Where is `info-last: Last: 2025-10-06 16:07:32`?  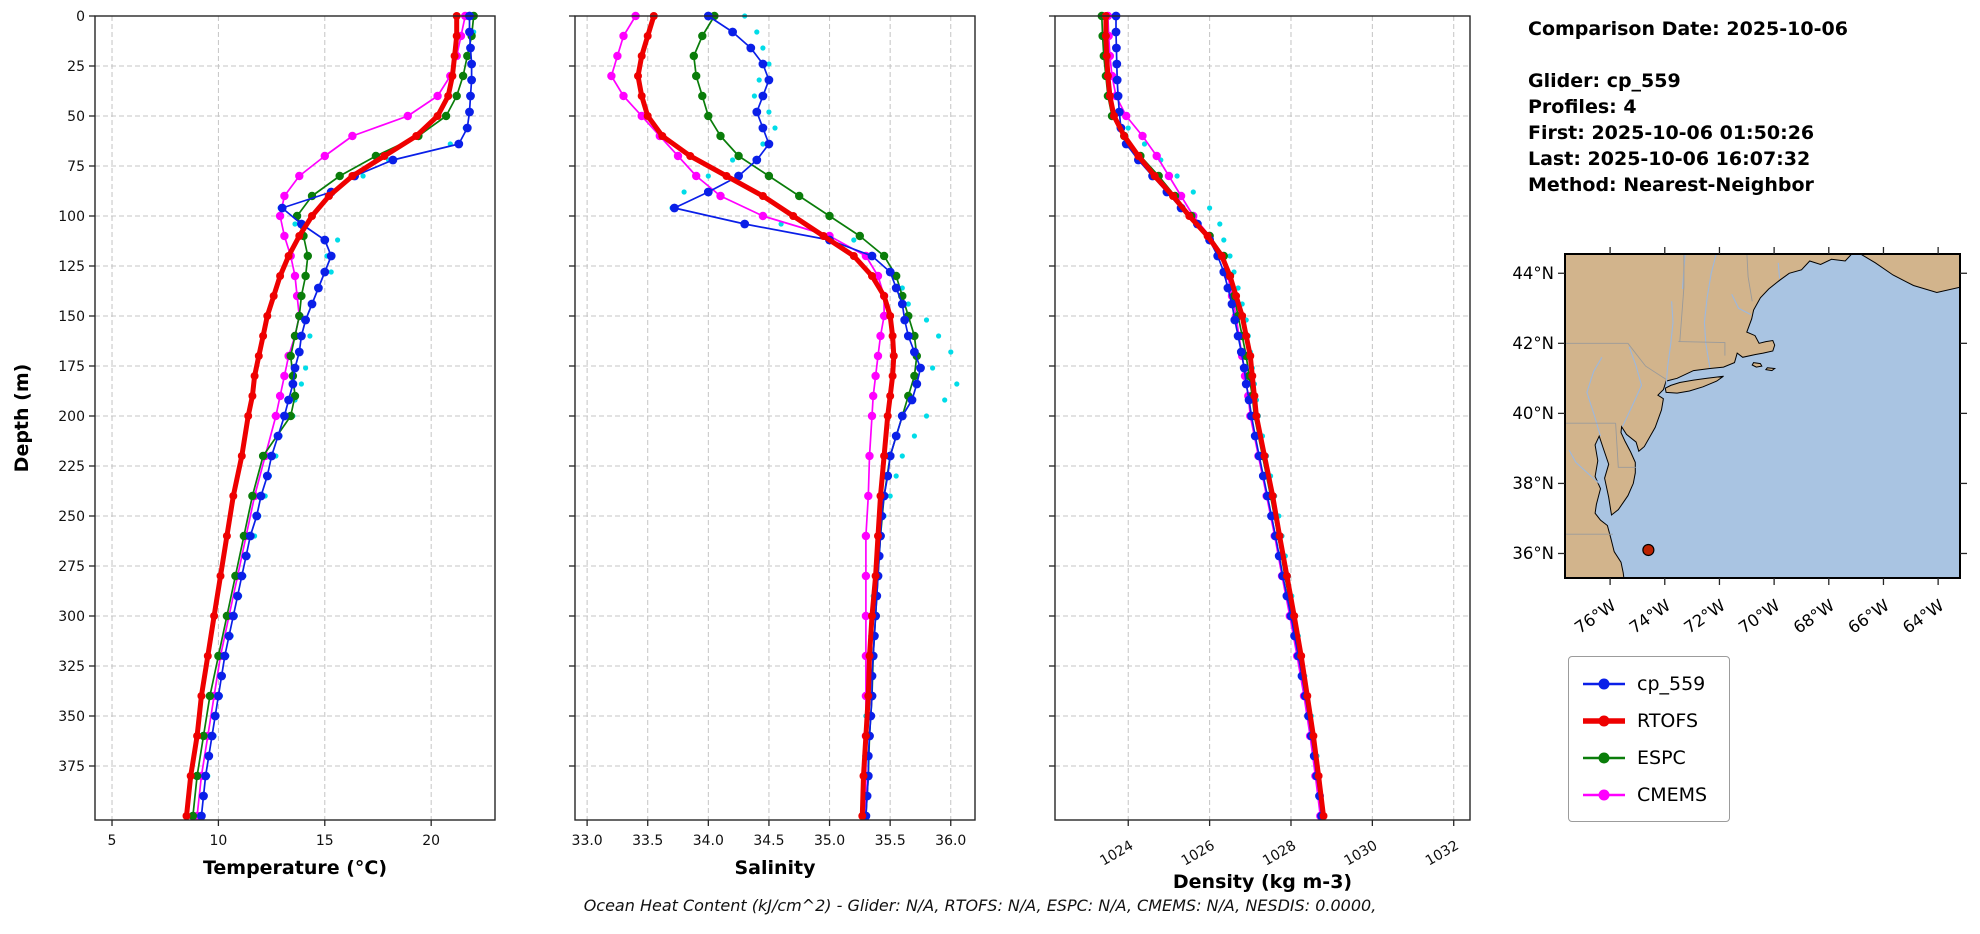
info-last: Last: 2025-10-06 16:07:32 is located at coordinates (1669, 159).